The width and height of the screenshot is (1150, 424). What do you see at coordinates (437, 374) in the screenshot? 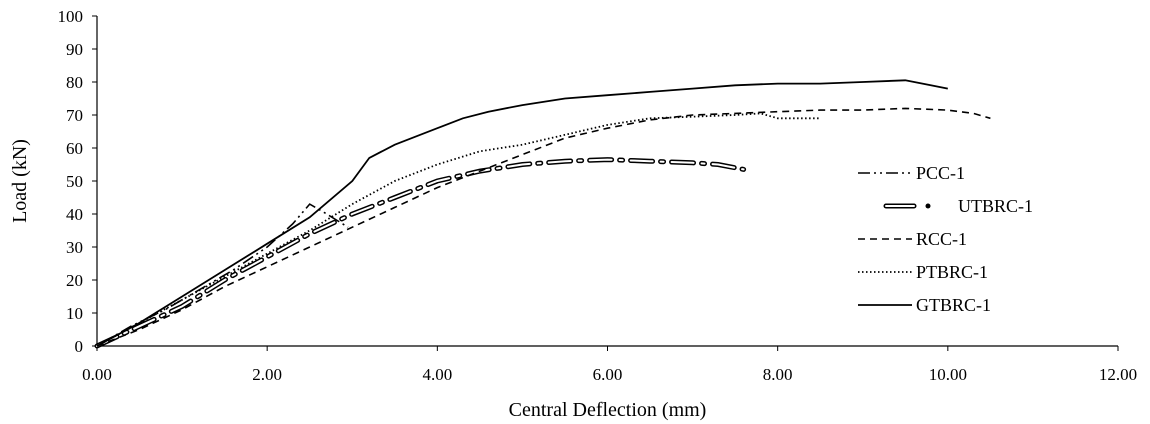
I see `x-tick-label: 4.00` at bounding box center [437, 374].